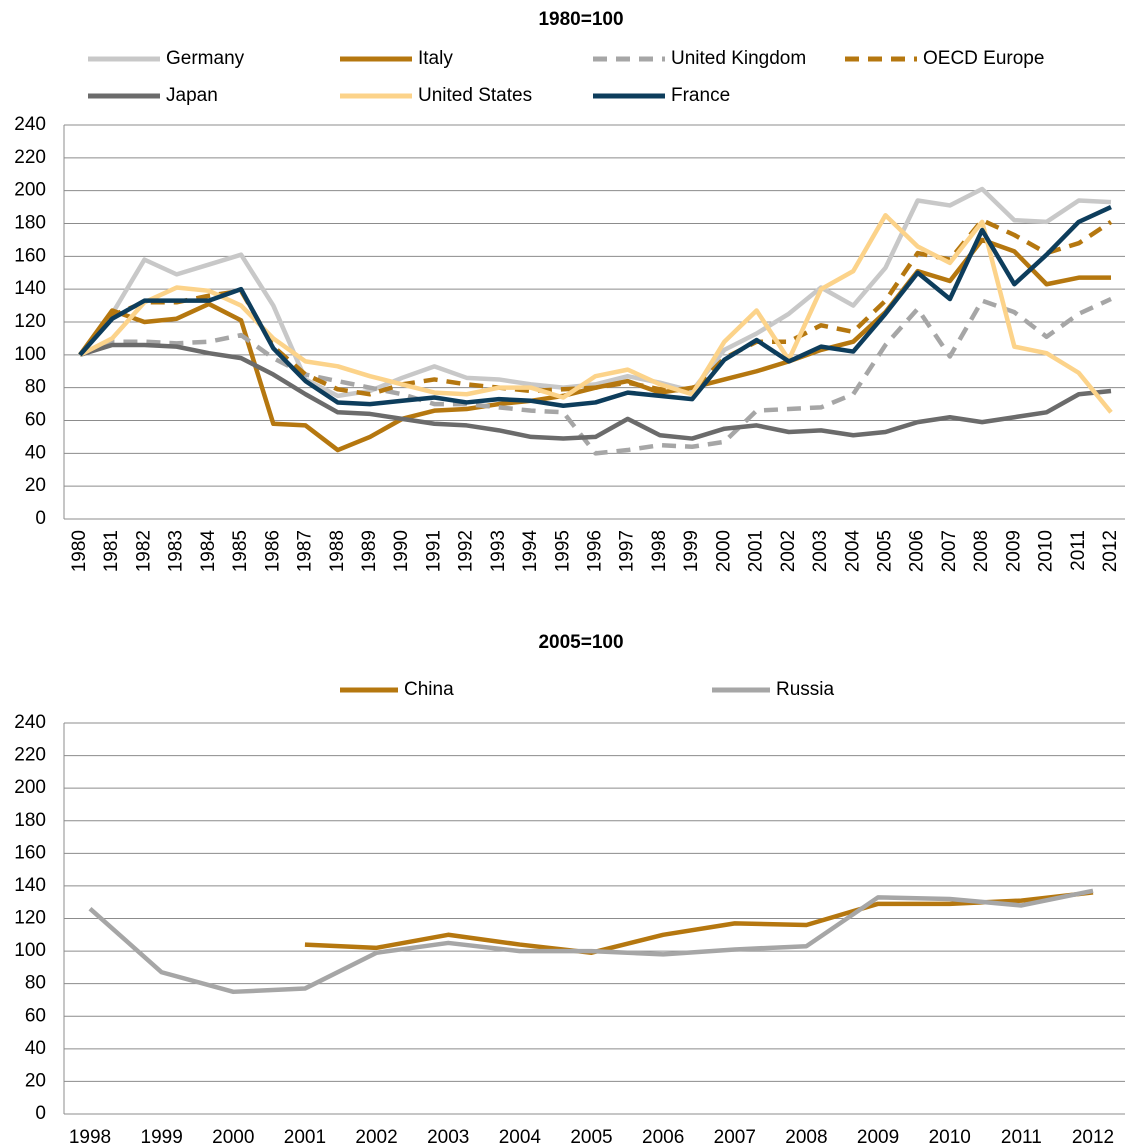 The height and width of the screenshot is (1147, 1125). Describe the element at coordinates (475, 95) in the screenshot. I see `legend-label: United States` at that location.